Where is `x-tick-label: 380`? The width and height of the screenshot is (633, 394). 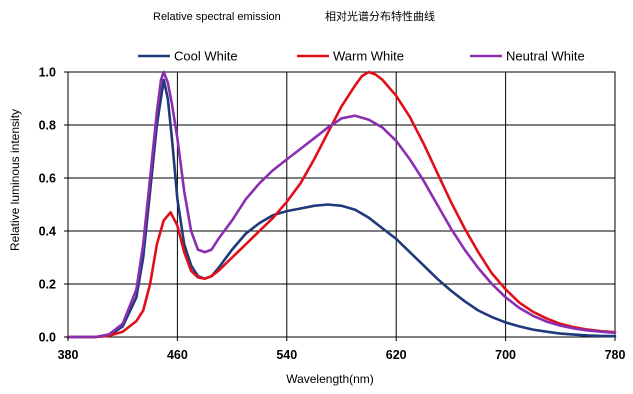 x-tick-label: 380 is located at coordinates (68, 355).